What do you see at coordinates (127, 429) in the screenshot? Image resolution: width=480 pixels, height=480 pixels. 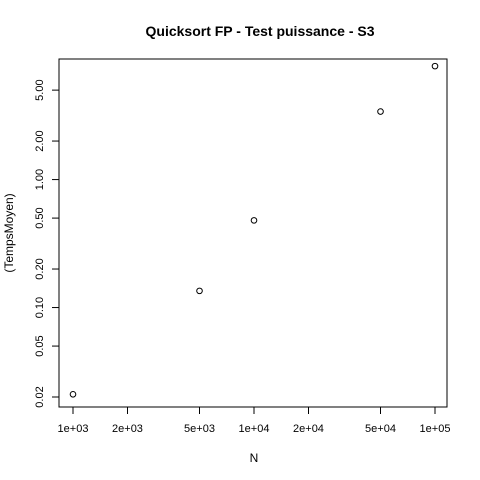 I see `x-tick-label: 2e+03` at bounding box center [127, 429].